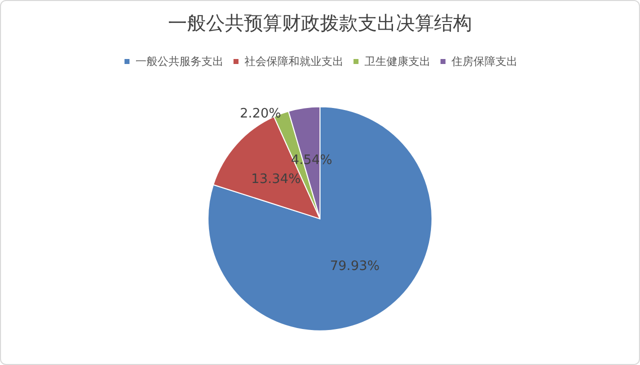  I want to click on legend-label: 社会保障和就业支出, so click(294, 61).